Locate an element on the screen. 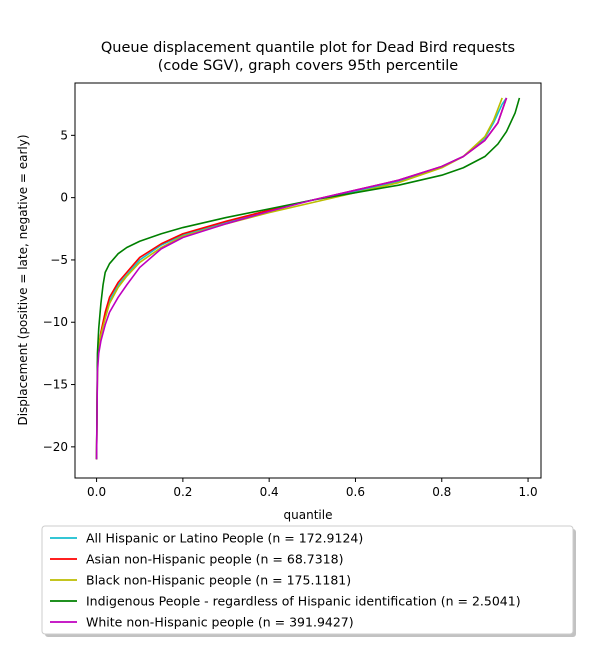 This screenshot has height=654, width=600. legend-box is located at coordinates (307, 580).